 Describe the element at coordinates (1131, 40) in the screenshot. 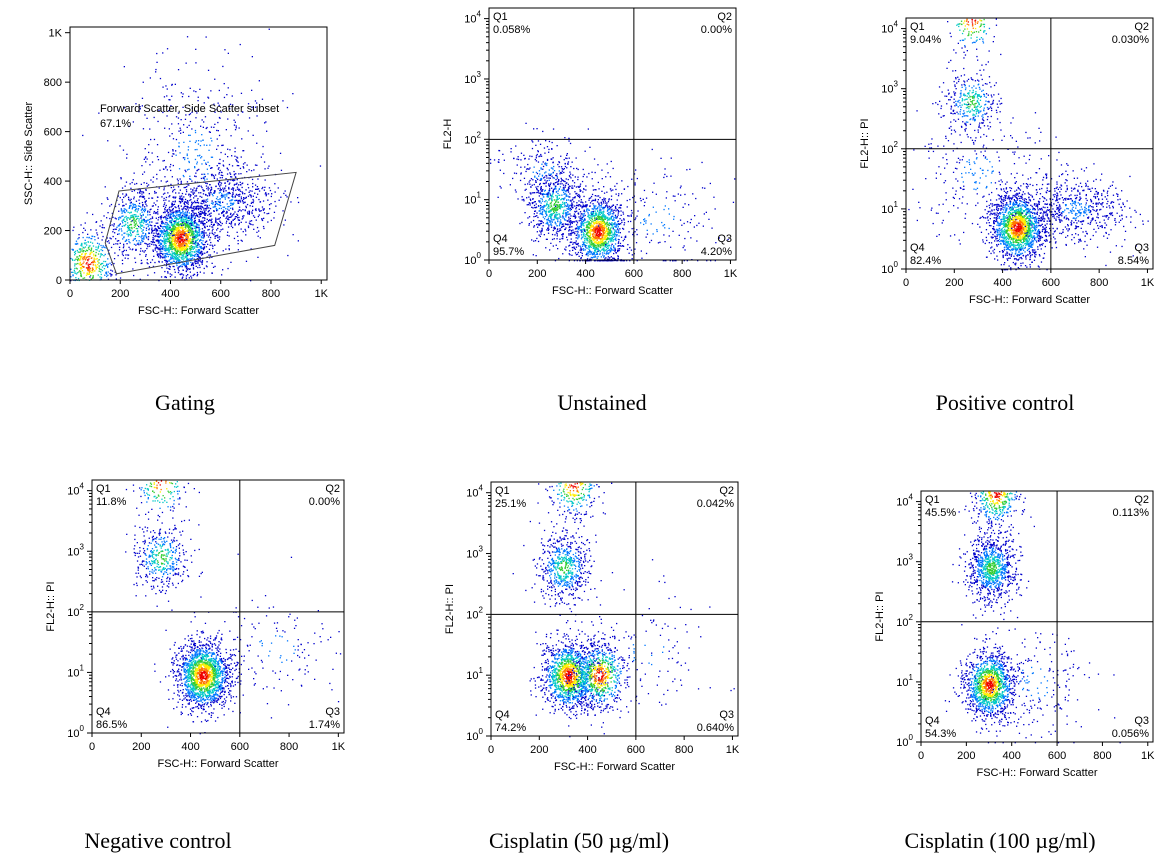

I see `quadrant-percent: 0.030%` at that location.